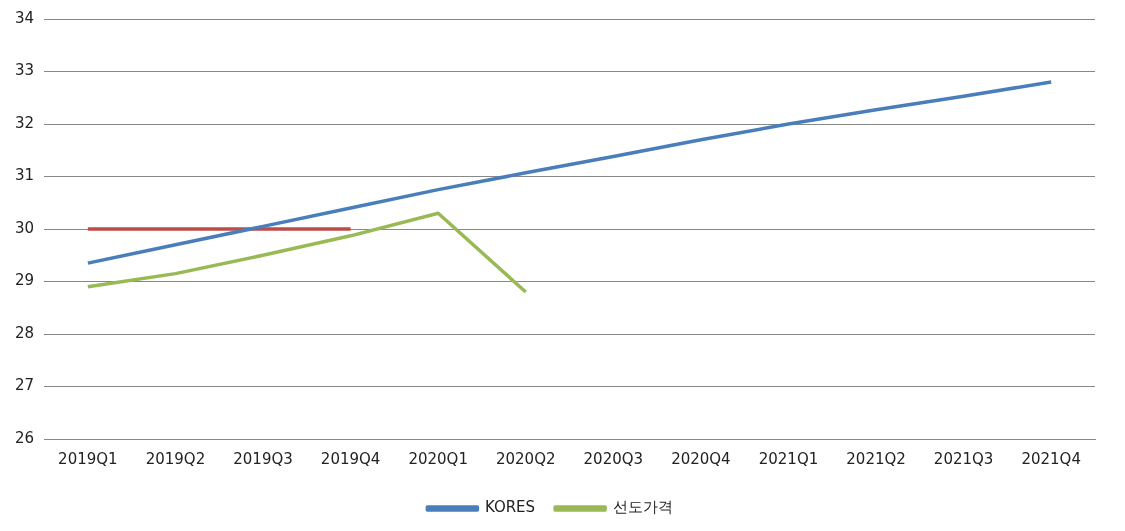 The width and height of the screenshot is (1125, 531). I want to click on x-tick-label: 2019Q3, so click(263, 458).